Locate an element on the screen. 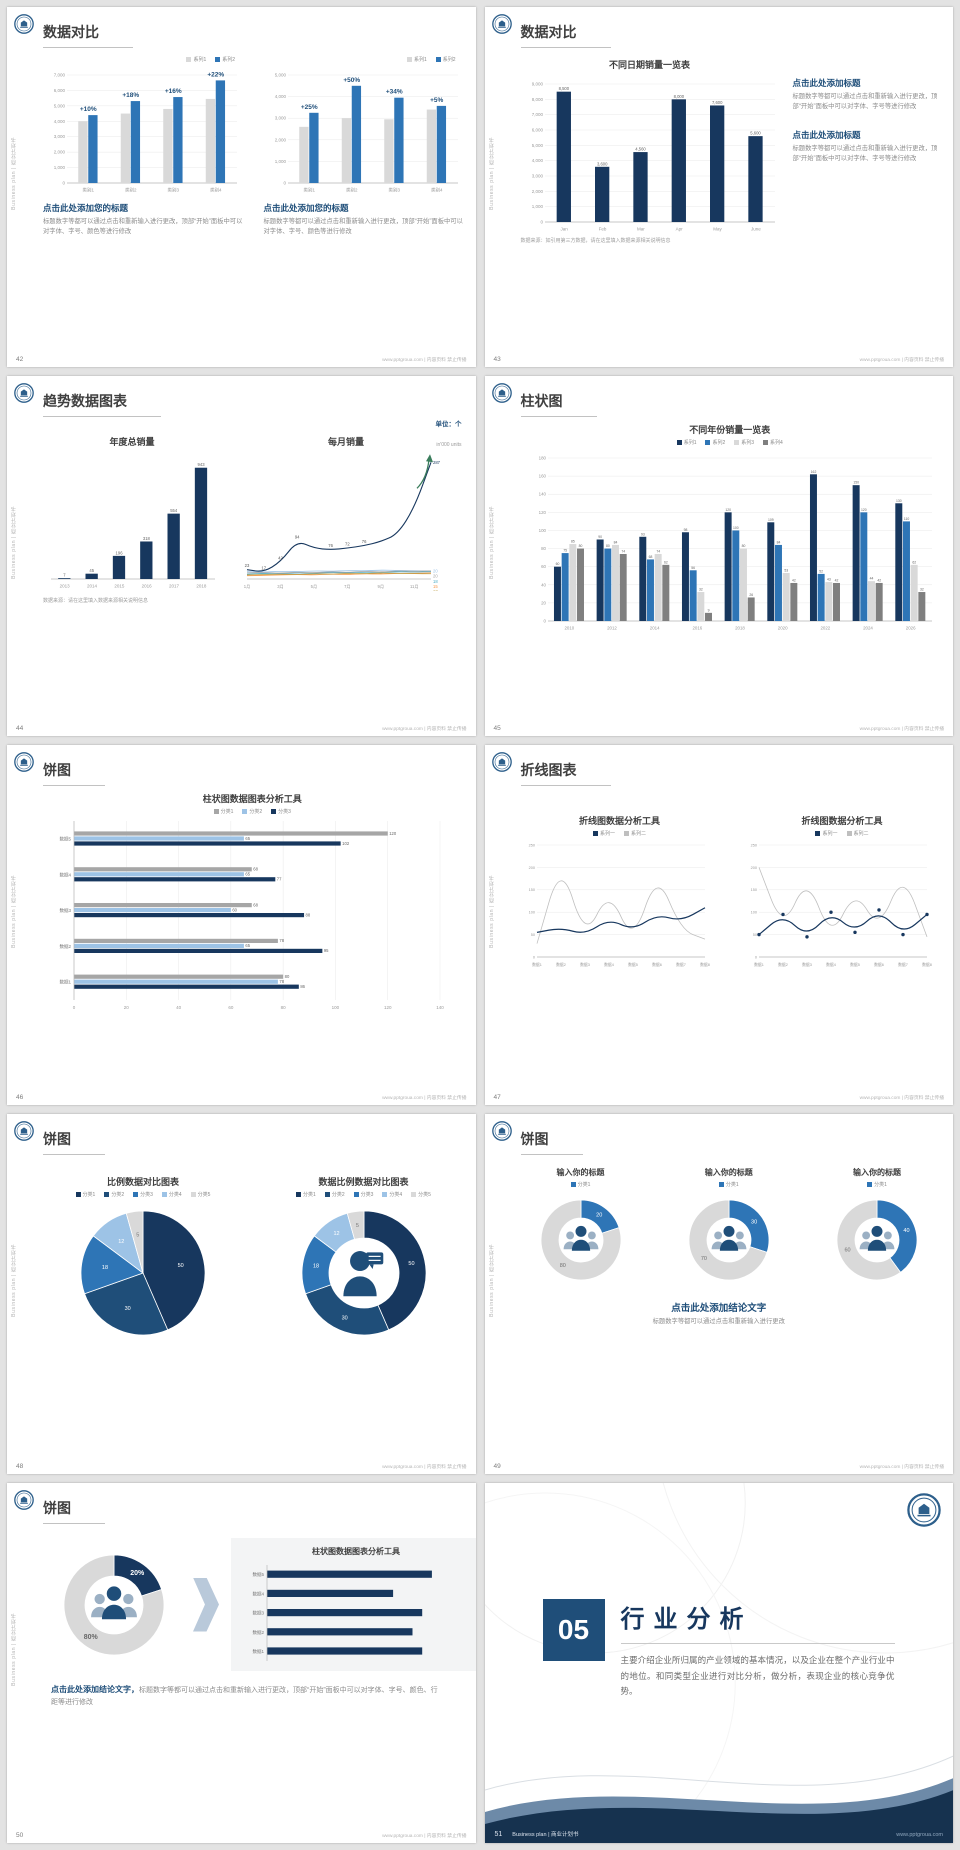  svg-text: 4,000 is located at coordinates (537, 160).